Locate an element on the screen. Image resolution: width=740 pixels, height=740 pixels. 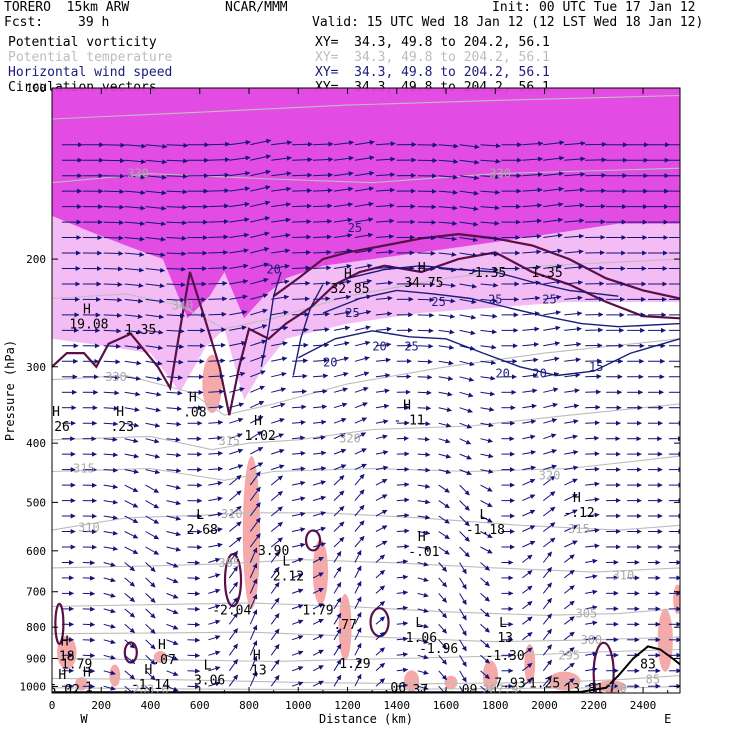
field-name-pv: Potential vorticity is located at coordinates (82, 42).